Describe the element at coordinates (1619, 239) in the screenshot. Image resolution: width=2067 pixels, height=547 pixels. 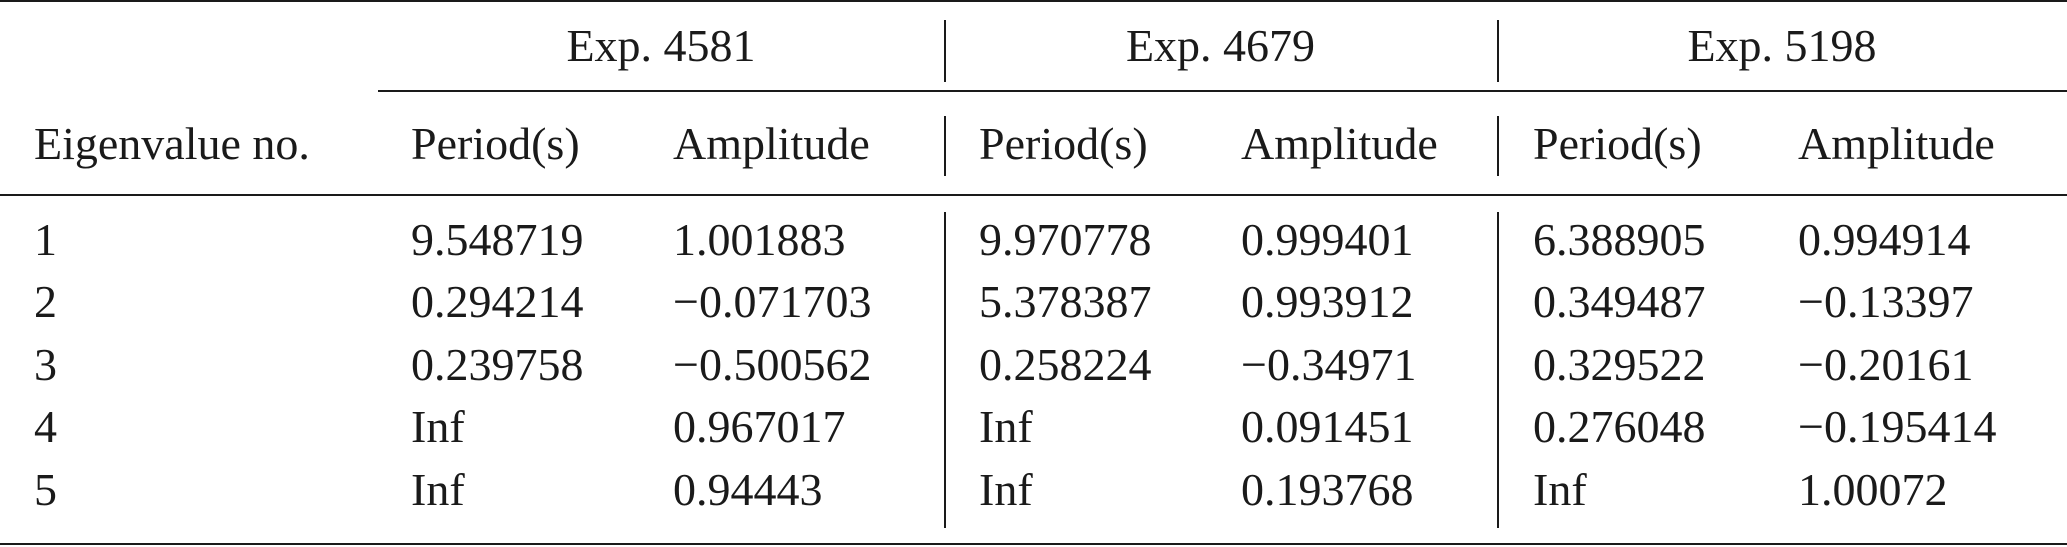
I see `table-row-1-cell: 6.388905` at that location.